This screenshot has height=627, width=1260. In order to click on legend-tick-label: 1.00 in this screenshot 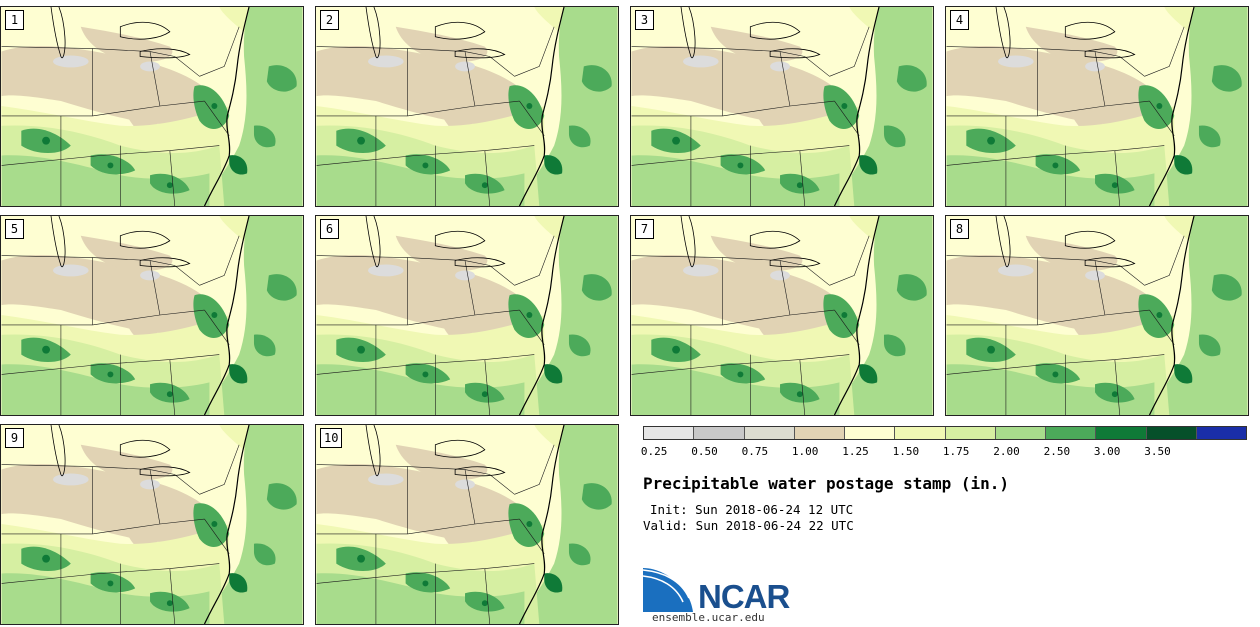, I will do `click(805, 451)`.